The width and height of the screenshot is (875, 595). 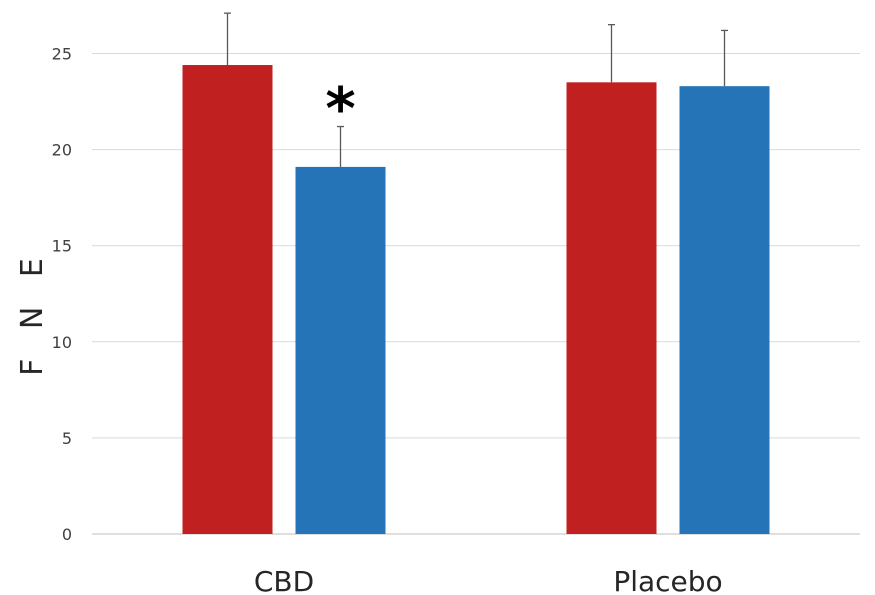 What do you see at coordinates (67, 438) in the screenshot?
I see `y-tick-label: 5` at bounding box center [67, 438].